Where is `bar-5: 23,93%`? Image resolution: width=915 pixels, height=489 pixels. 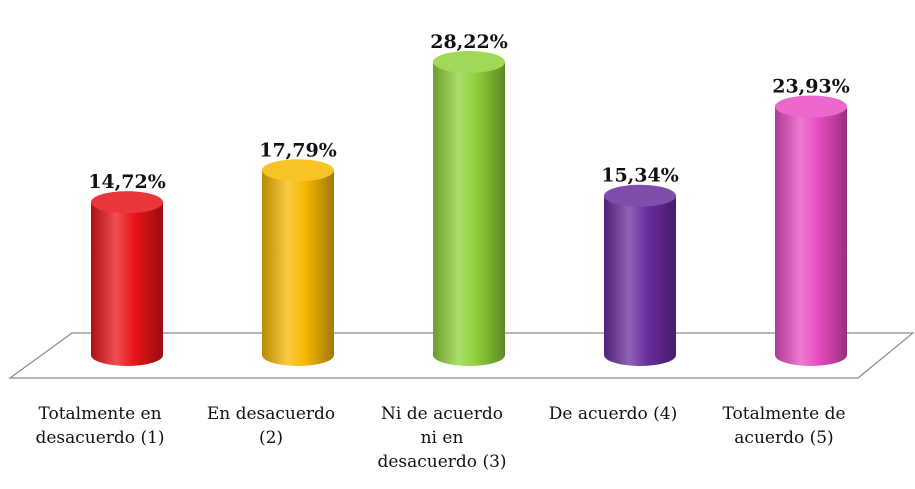 bar-5: 23,93% is located at coordinates (811, 221).